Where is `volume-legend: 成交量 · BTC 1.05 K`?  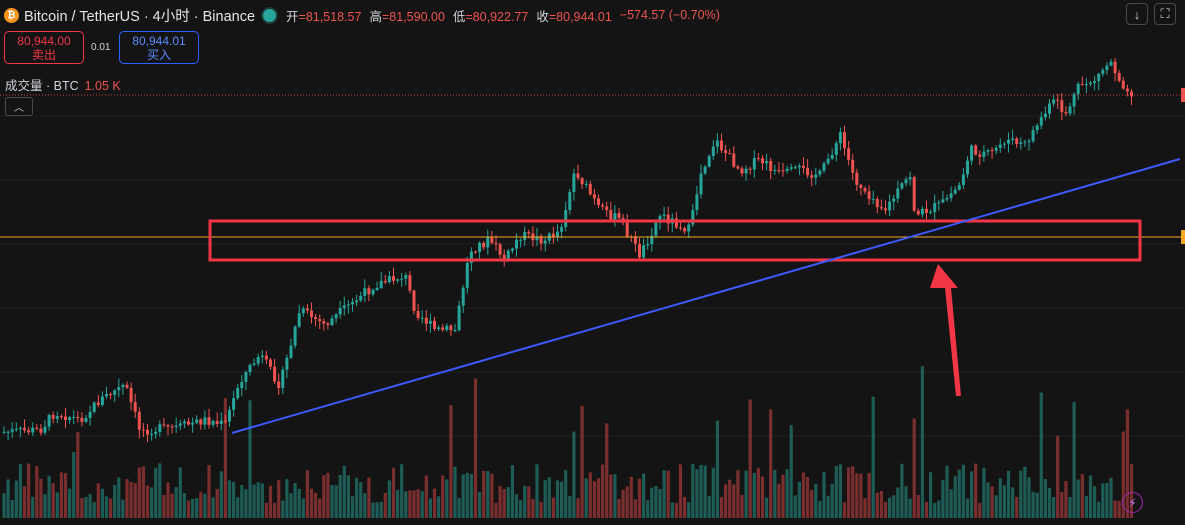 volume-legend: 成交量 · BTC 1.05 K is located at coordinates (63, 84).